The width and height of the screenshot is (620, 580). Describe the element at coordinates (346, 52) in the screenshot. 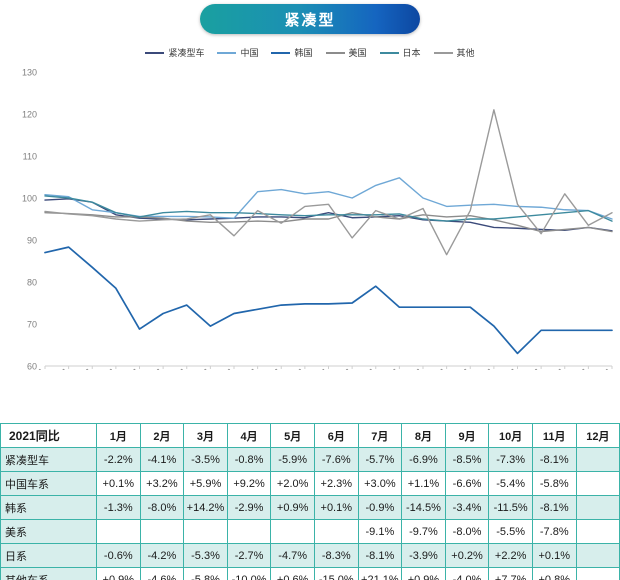

I see `legend-item-3: 美国` at that location.